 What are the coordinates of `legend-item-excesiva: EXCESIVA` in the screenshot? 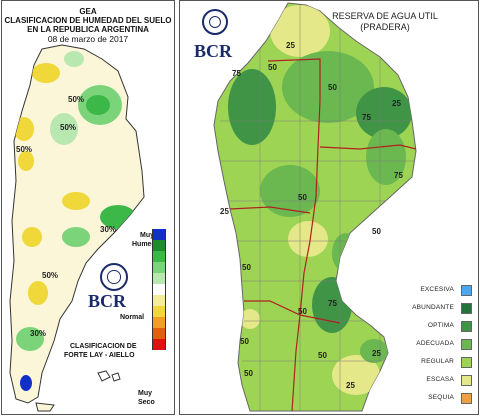 It's located at (431, 291).